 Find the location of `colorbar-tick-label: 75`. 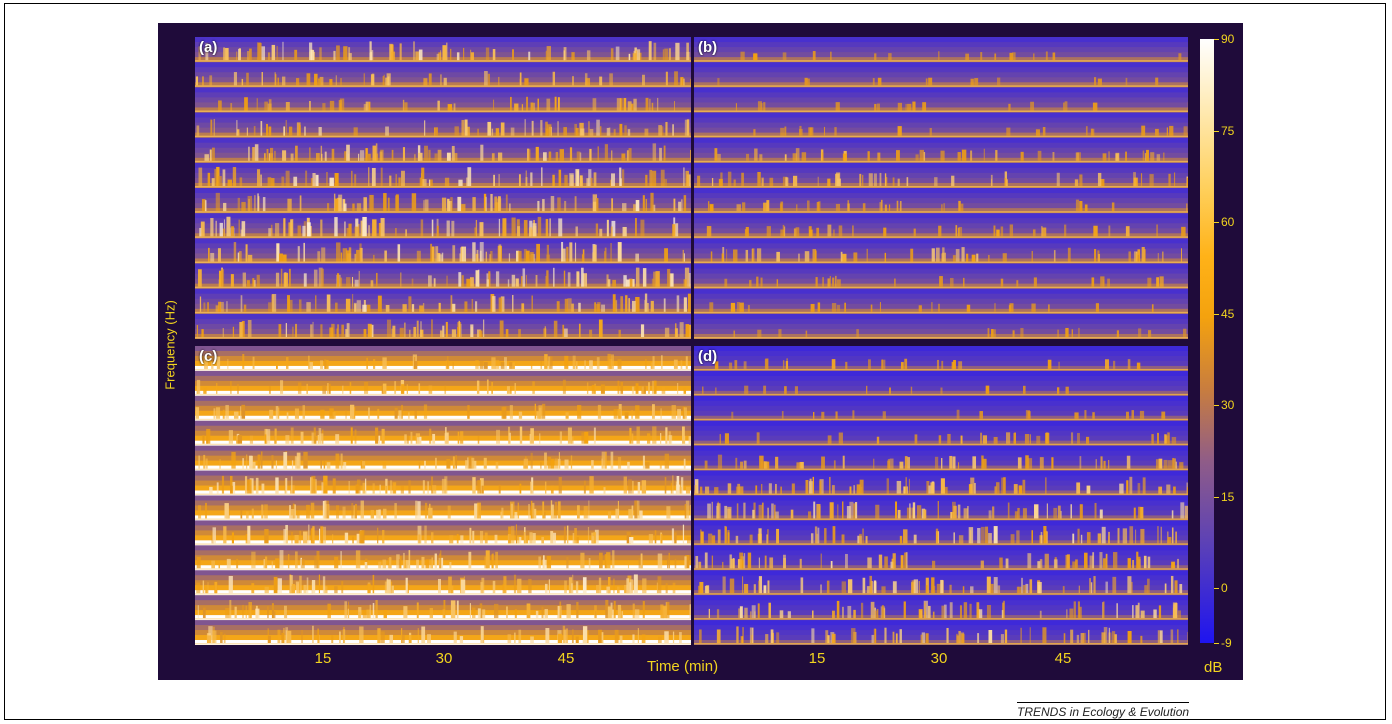

colorbar-tick-label: 75 is located at coordinates (1228, 130).